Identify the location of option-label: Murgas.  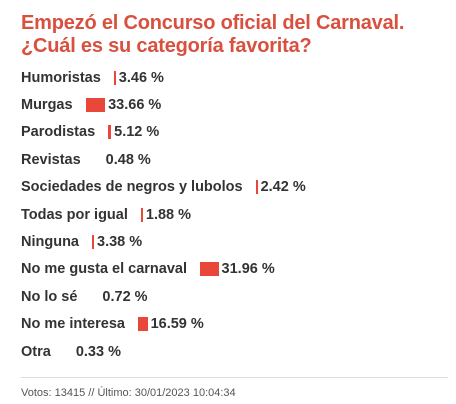
(47, 105).